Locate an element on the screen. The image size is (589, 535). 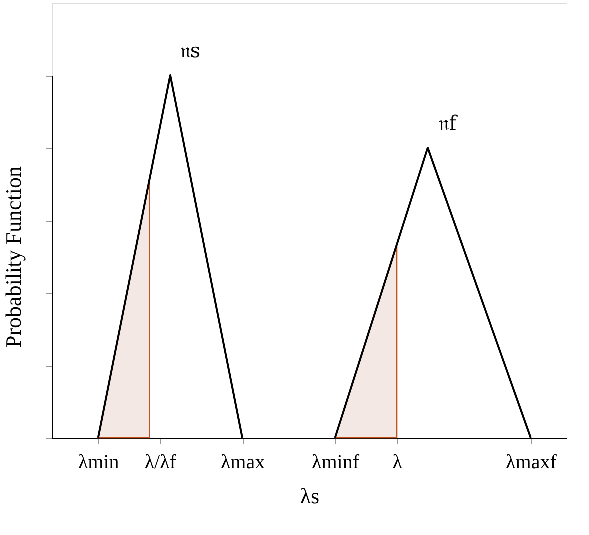
x-tick-label: λmin is located at coordinates (99, 463).